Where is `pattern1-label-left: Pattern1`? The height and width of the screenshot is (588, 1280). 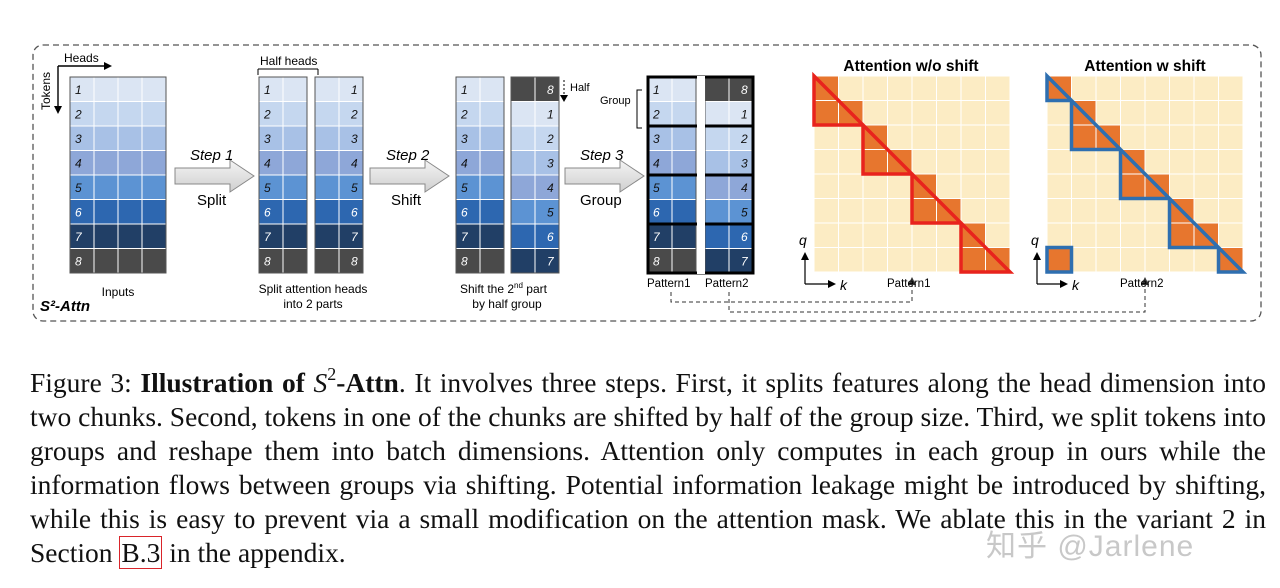 pattern1-label-left: Pattern1 is located at coordinates (668, 284).